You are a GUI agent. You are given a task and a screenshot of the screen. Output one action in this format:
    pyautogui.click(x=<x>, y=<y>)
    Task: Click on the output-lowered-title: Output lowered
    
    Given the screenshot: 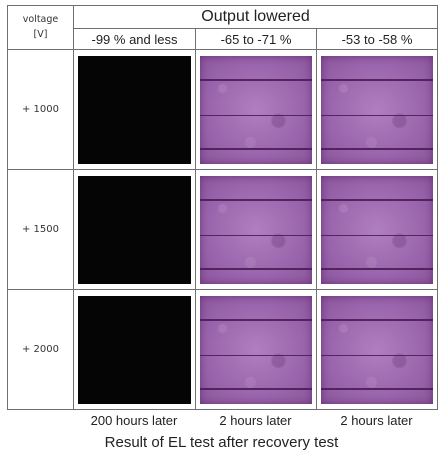 What is the action you would take?
    pyautogui.click(x=255, y=17)
    